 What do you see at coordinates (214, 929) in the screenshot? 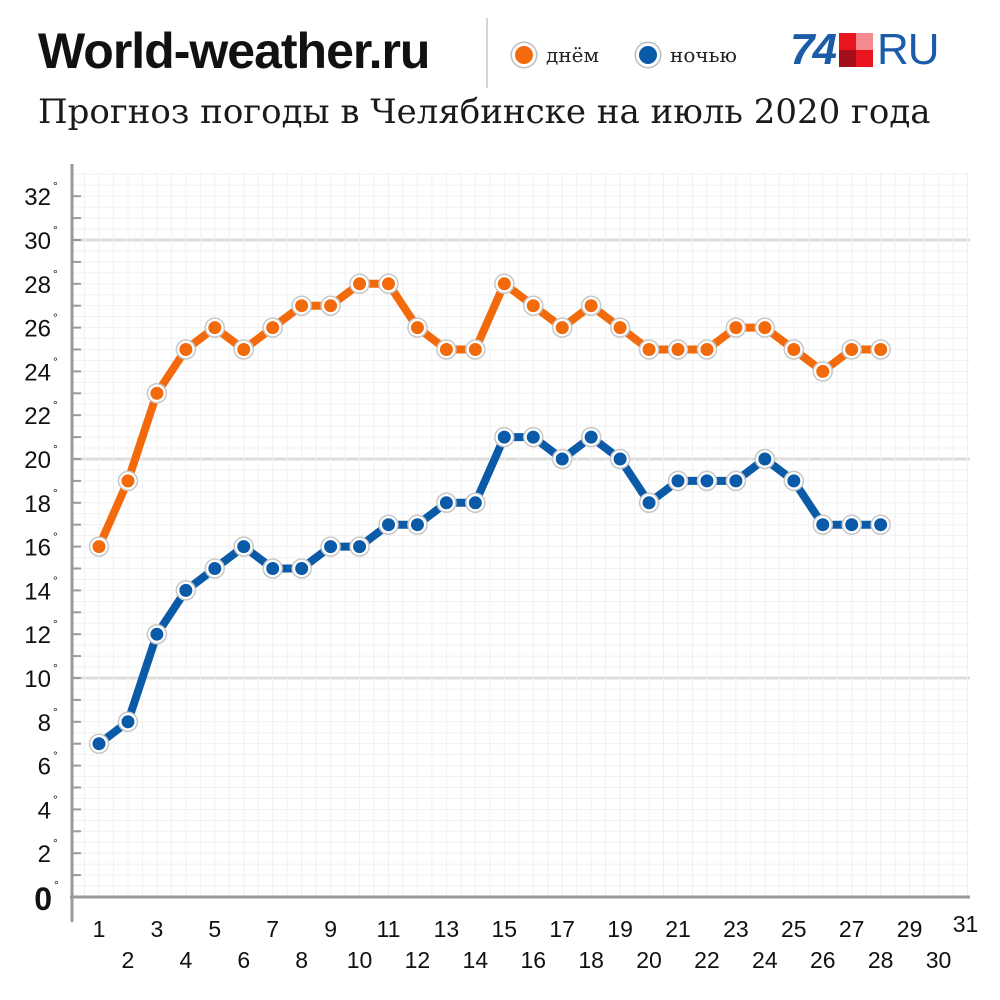
I see `x-tick-label: 5` at bounding box center [214, 929].